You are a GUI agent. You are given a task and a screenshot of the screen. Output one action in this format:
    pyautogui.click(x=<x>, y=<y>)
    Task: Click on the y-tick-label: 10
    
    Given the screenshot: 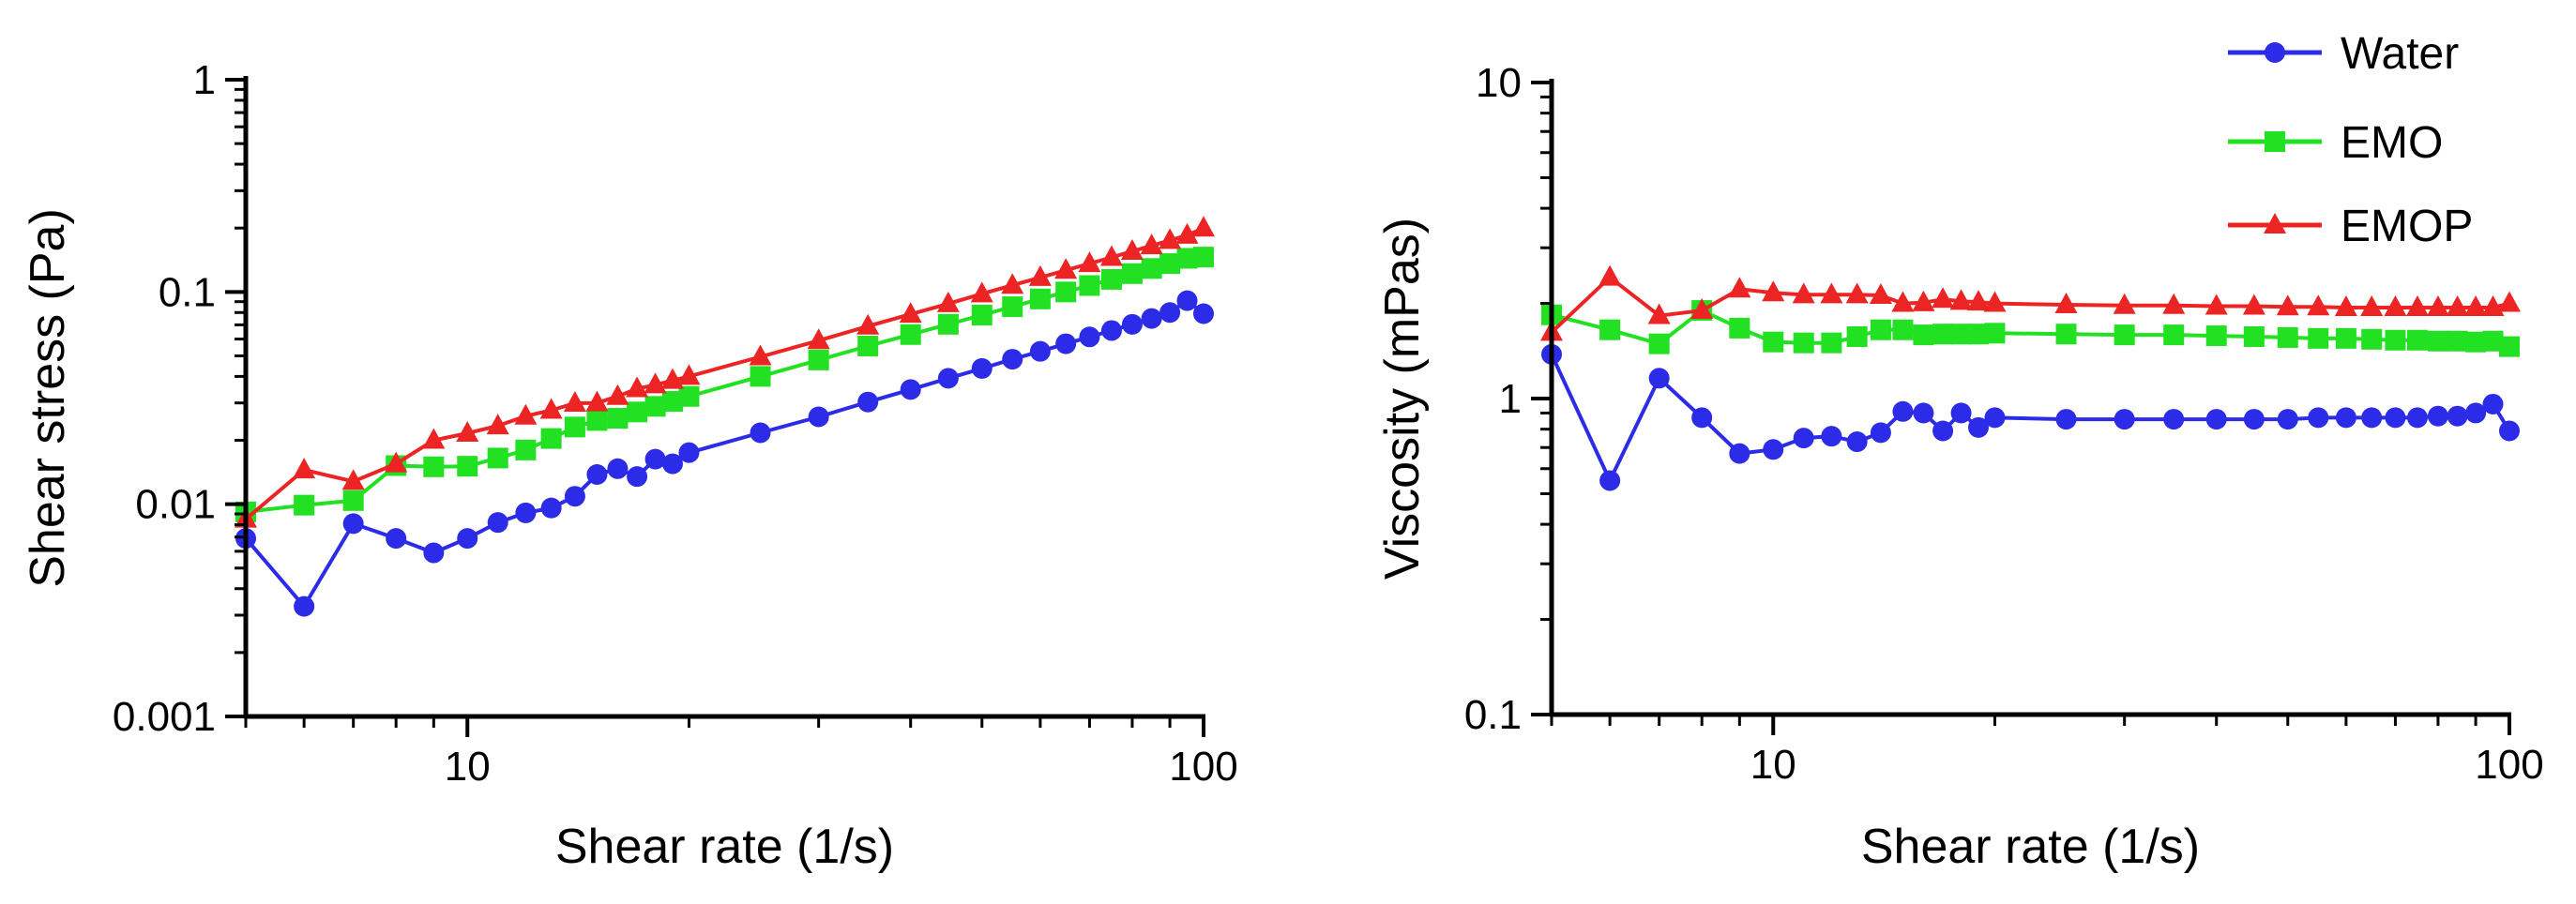 What is the action you would take?
    pyautogui.click(x=1499, y=83)
    